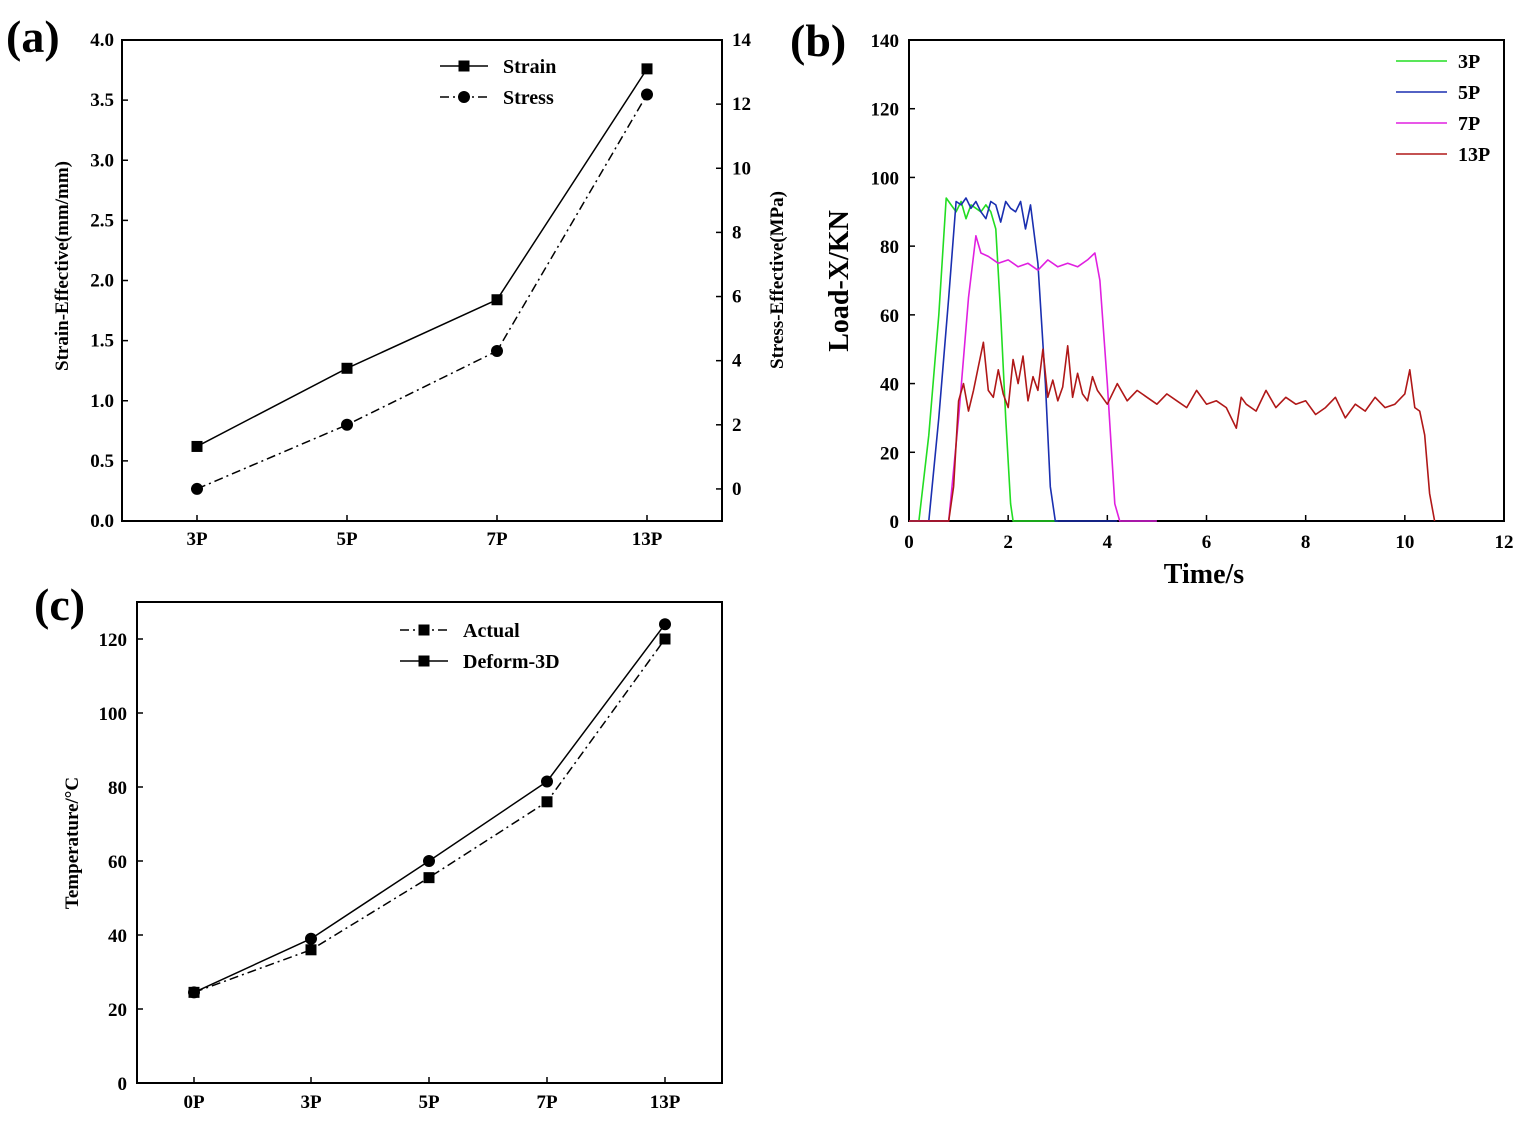 This screenshot has width=1521, height=1122. What do you see at coordinates (737, 232) in the screenshot?
I see `y-right-tick-label: 8` at bounding box center [737, 232].